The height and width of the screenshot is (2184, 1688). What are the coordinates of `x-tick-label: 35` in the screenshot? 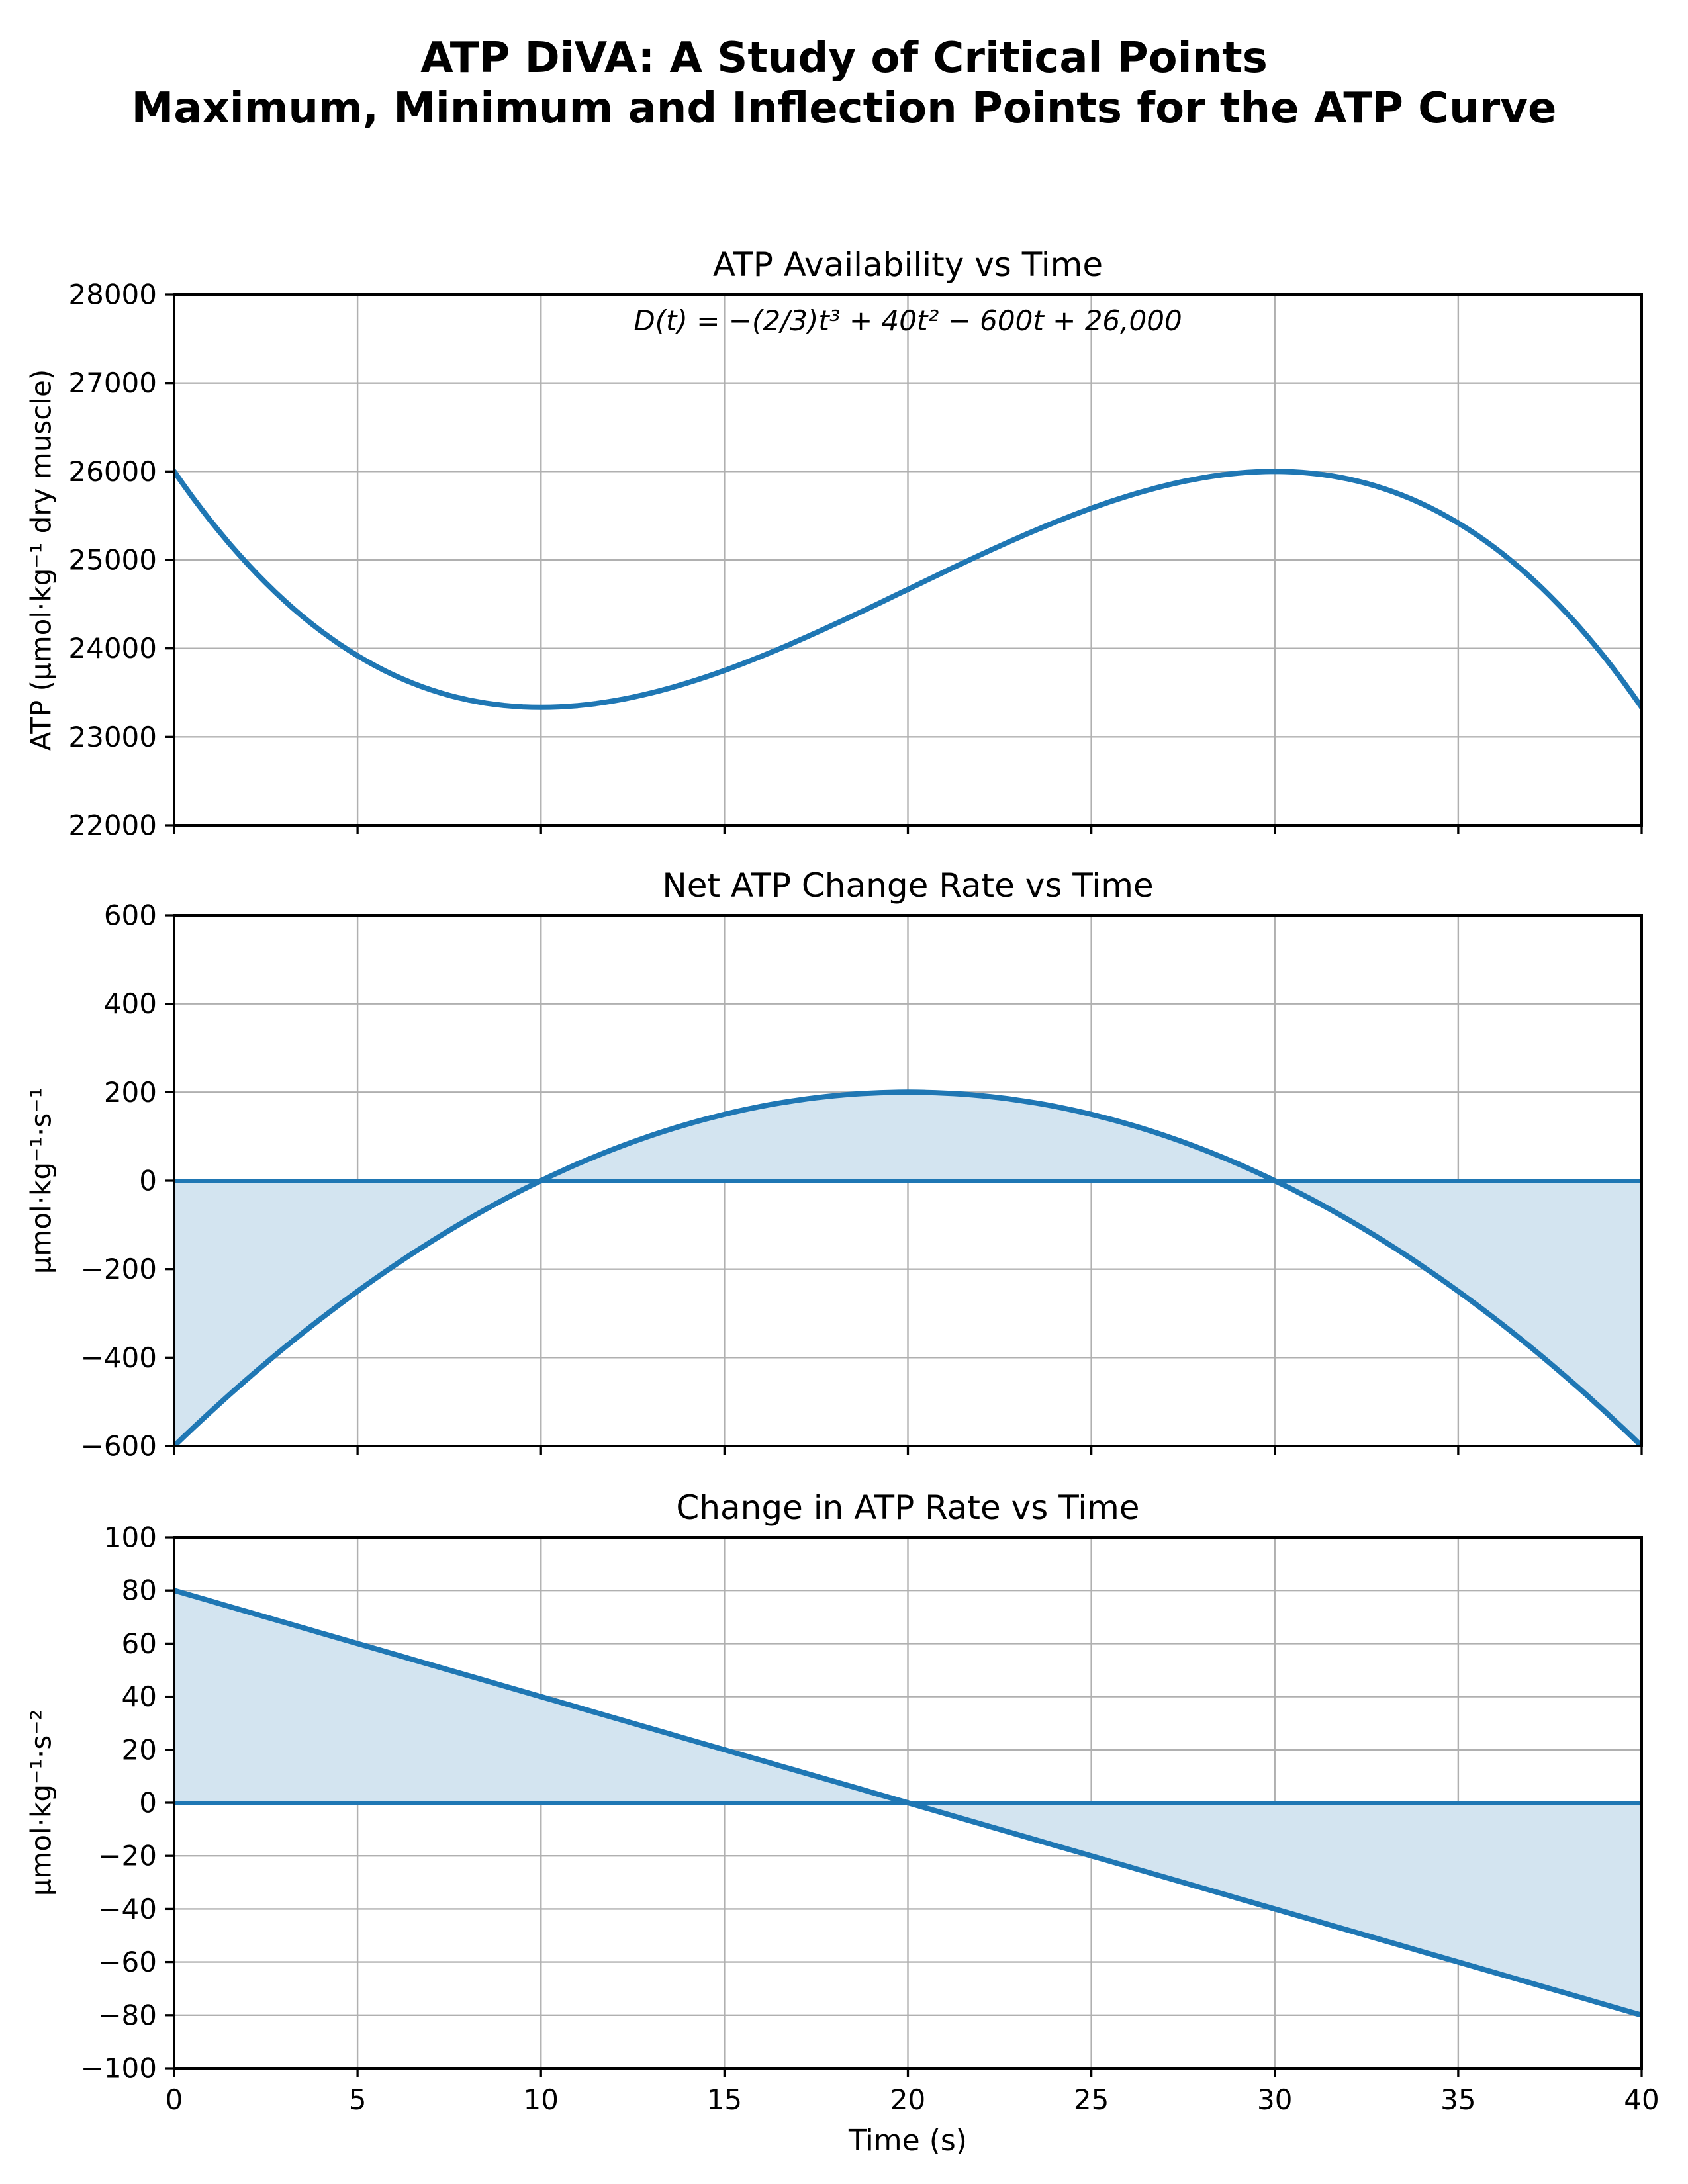 It's located at (1458, 2099).